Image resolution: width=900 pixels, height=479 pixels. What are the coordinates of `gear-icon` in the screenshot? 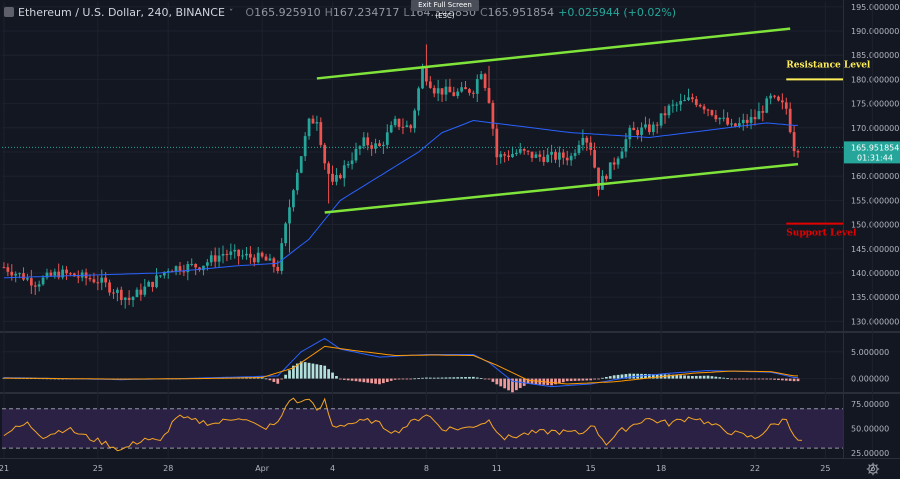 It's located at (873, 469).